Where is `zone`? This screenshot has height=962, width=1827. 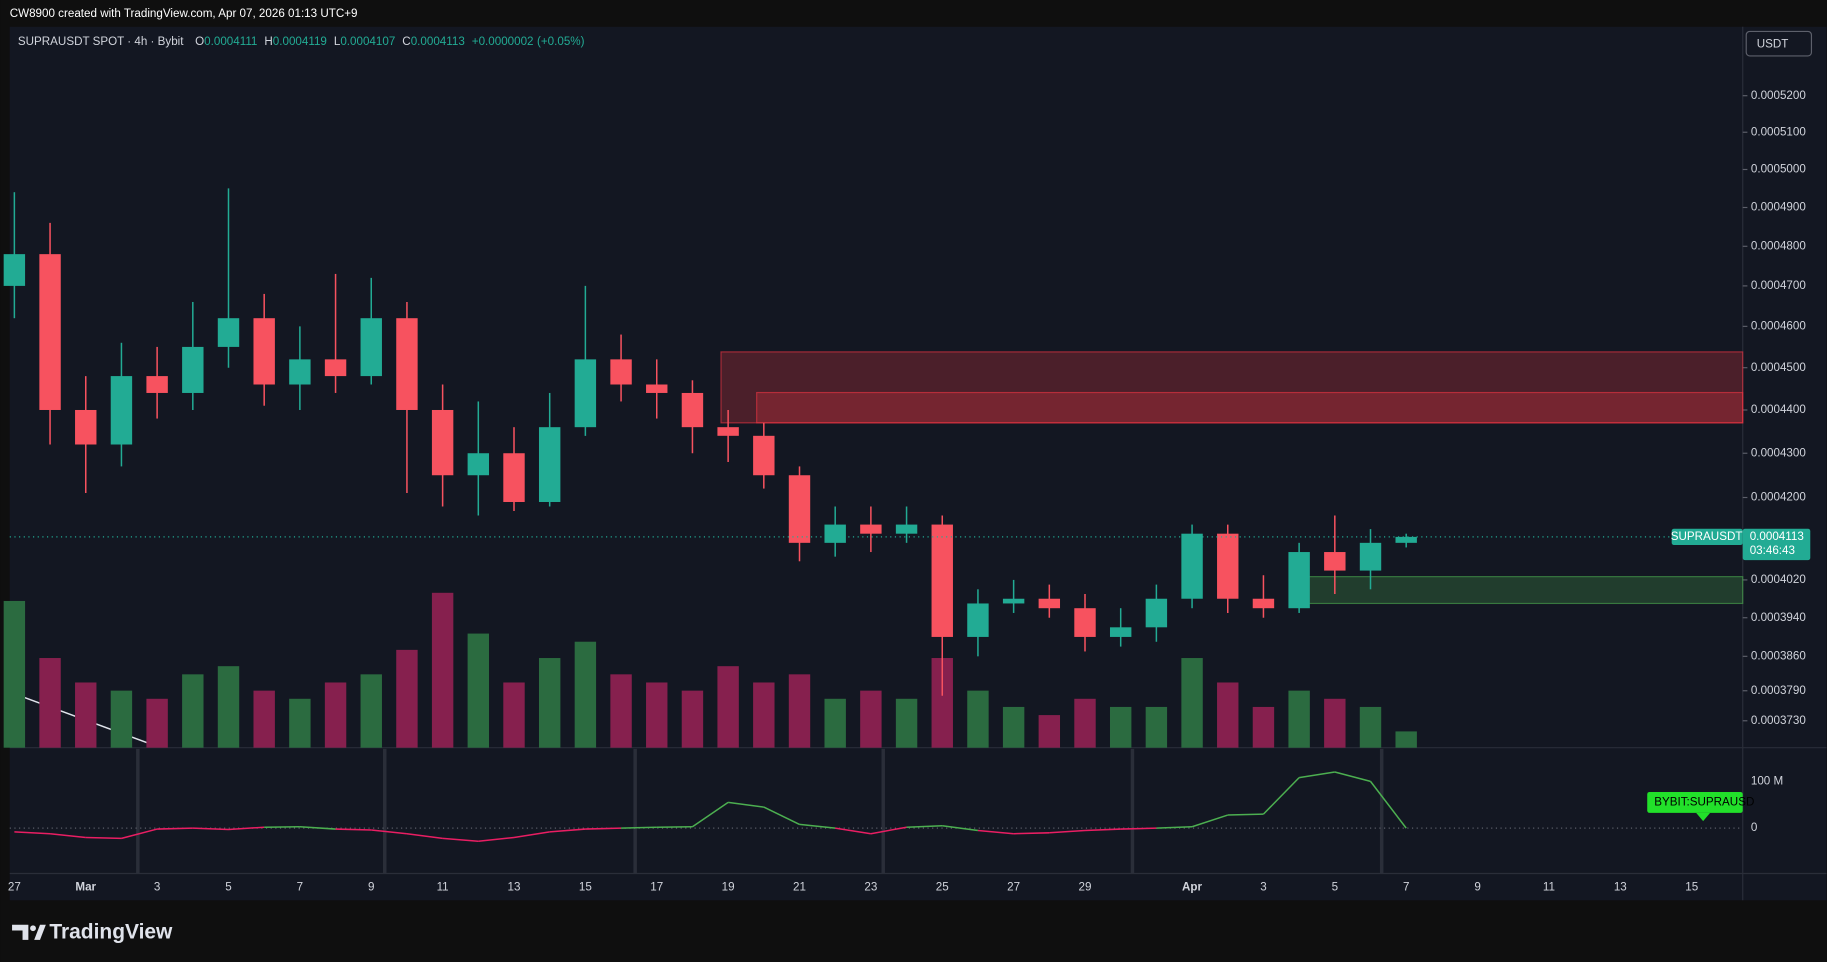 zone is located at coordinates (1523, 590).